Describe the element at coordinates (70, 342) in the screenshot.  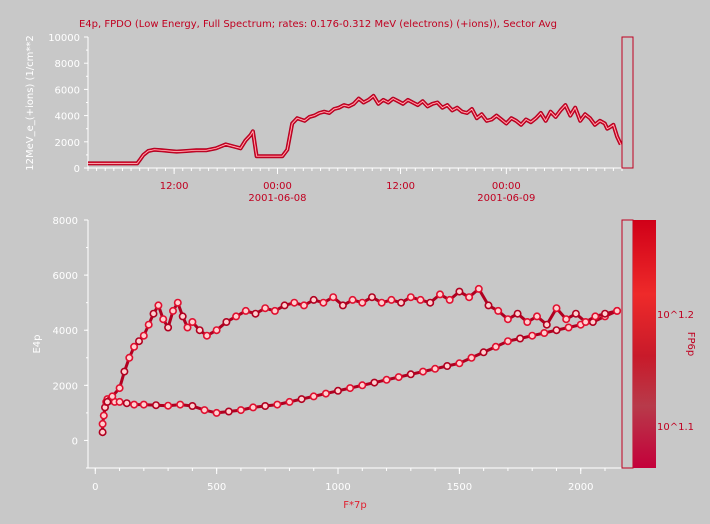
I see `bottom-y-ticks: 0 2000 4000 6000 8000` at that location.